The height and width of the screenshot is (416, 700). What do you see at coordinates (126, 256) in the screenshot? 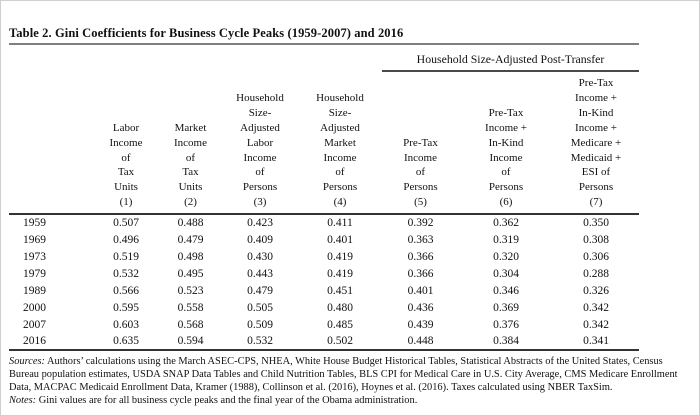
I see `value-cell: 0.519` at bounding box center [126, 256].